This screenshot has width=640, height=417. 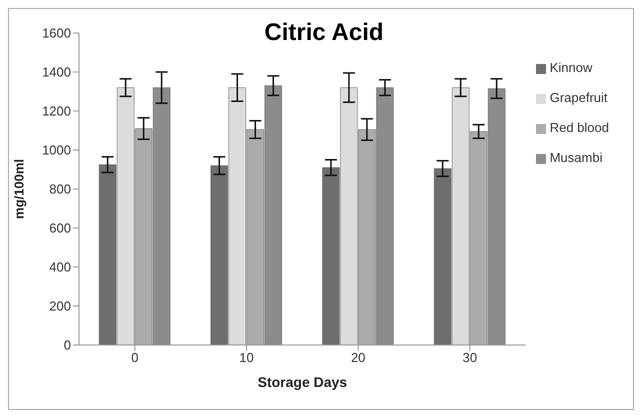 What do you see at coordinates (579, 127) in the screenshot?
I see `legend-label: Red blood` at bounding box center [579, 127].